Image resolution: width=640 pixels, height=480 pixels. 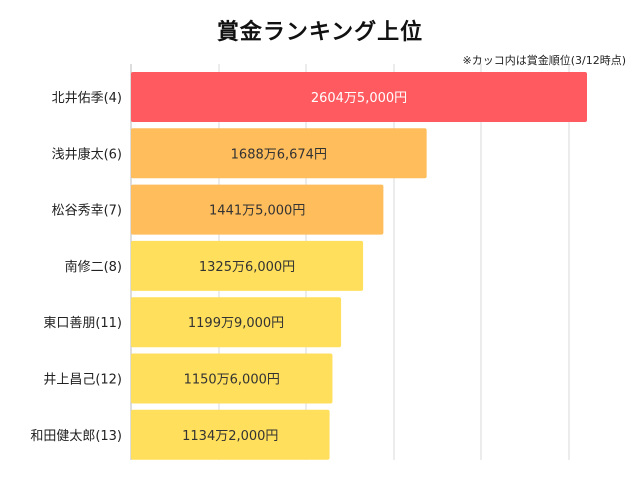 What do you see at coordinates (320, 32) in the screenshot?
I see `chart-title: 賞金ランキング上位` at bounding box center [320, 32].